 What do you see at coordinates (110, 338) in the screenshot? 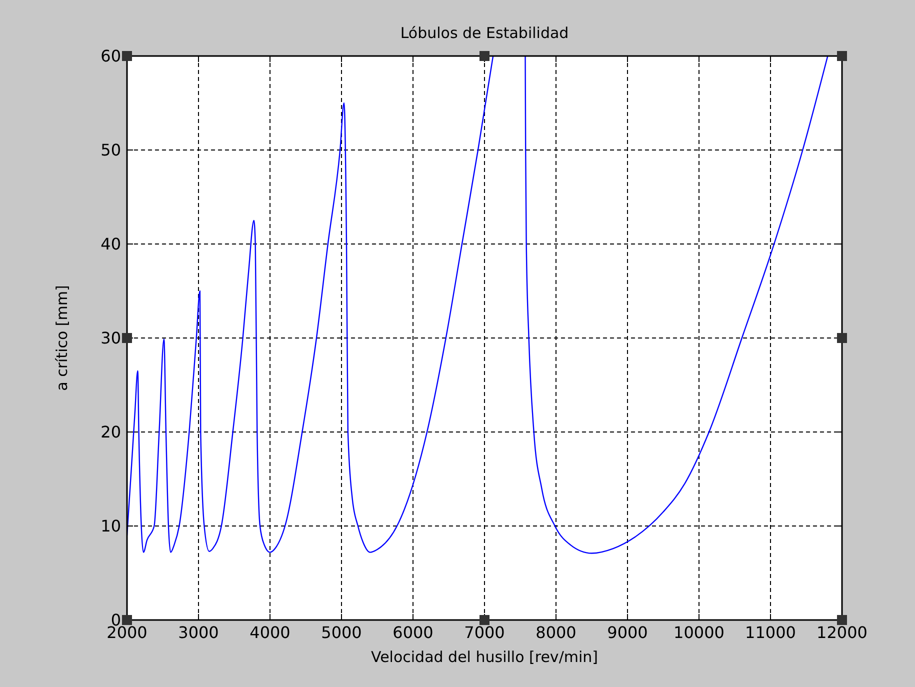
I see `y-tick-label: 30` at bounding box center [110, 338].